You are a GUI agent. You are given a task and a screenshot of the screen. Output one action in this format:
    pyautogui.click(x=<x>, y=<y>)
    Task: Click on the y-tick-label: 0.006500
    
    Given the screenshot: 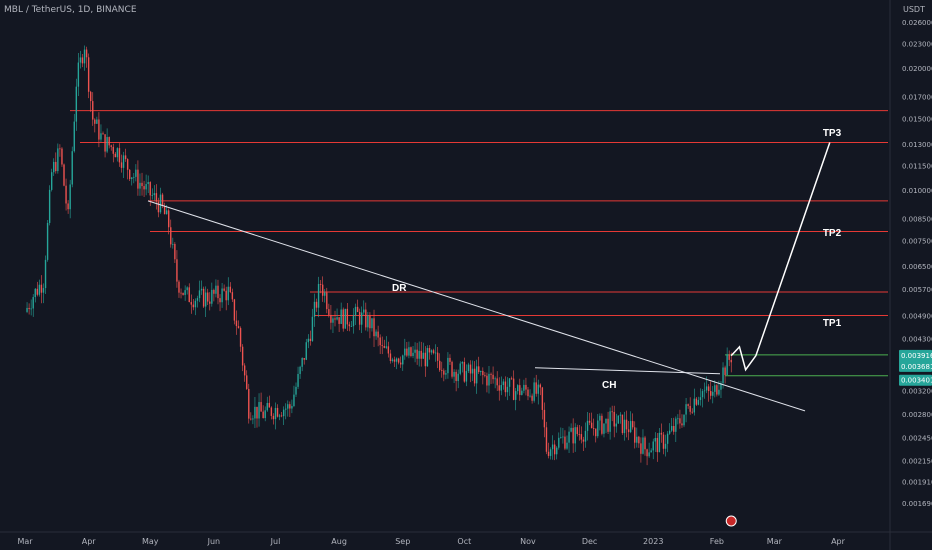 What is the action you would take?
    pyautogui.click(x=917, y=267)
    